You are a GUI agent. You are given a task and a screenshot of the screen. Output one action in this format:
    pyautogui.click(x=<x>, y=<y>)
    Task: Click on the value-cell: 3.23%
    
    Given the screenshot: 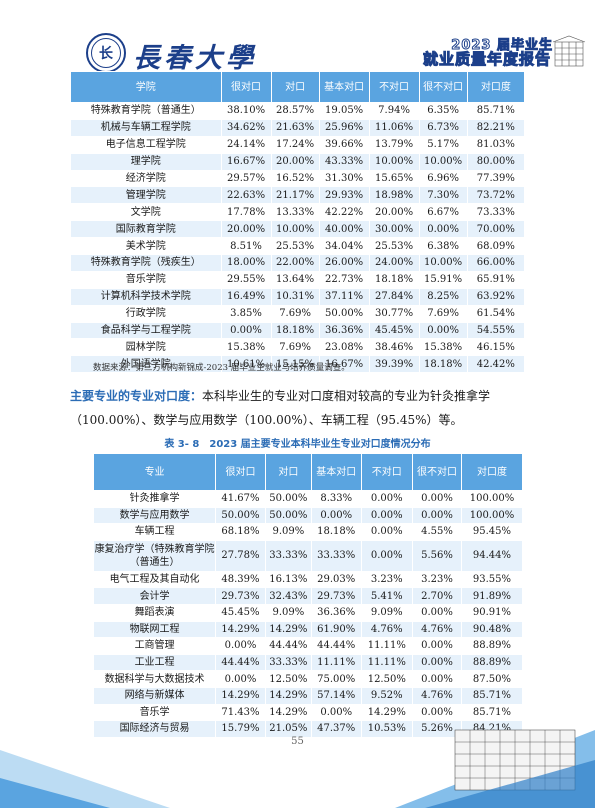 What is the action you would take?
    pyautogui.click(x=387, y=579)
    